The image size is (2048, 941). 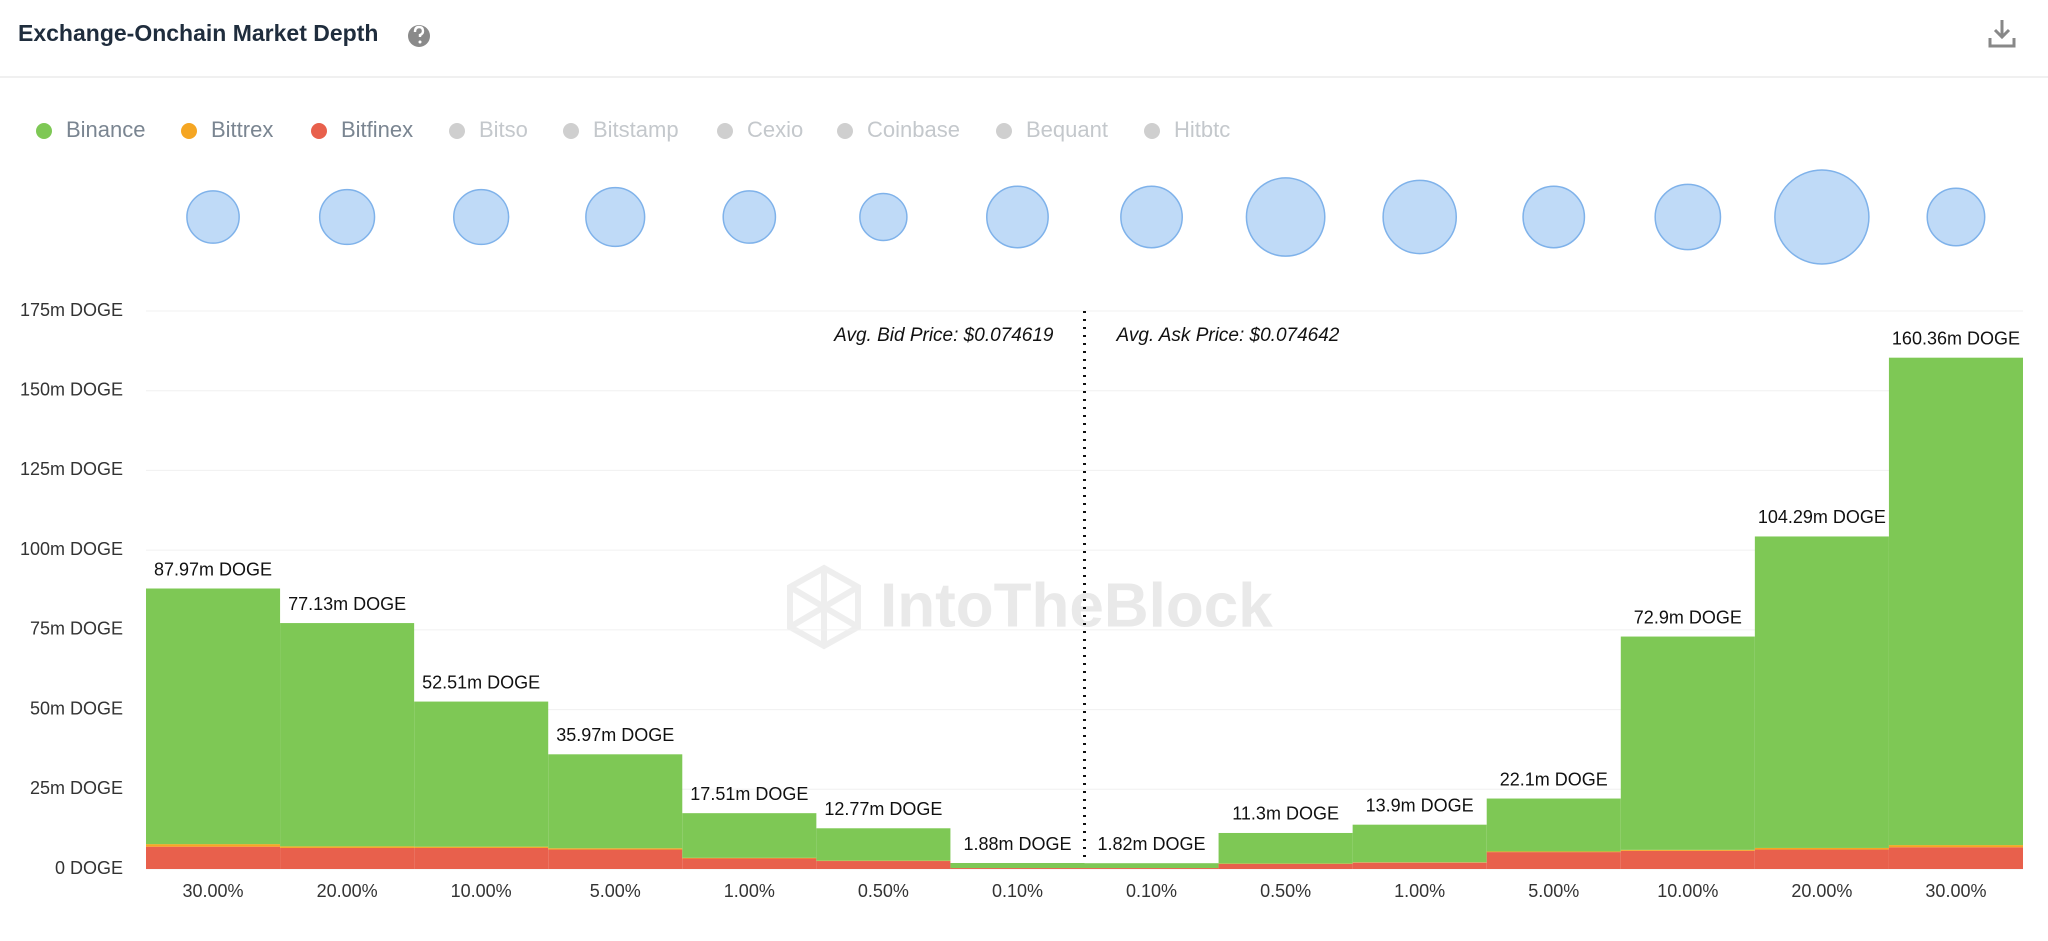 What do you see at coordinates (503, 129) in the screenshot?
I see `legend-label-inactive: Bitso` at bounding box center [503, 129].